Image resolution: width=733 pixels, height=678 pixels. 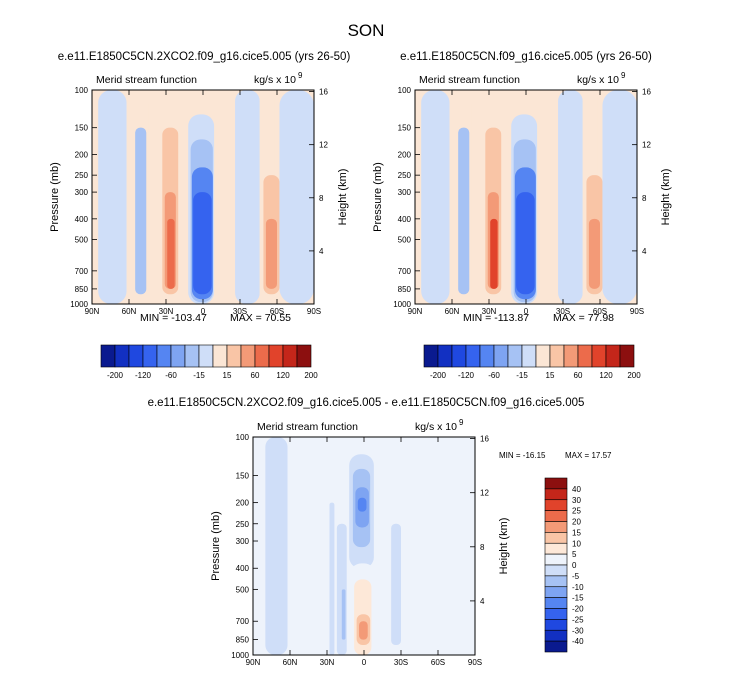 I want to click on x-tick-label: 90S, so click(x=475, y=662).